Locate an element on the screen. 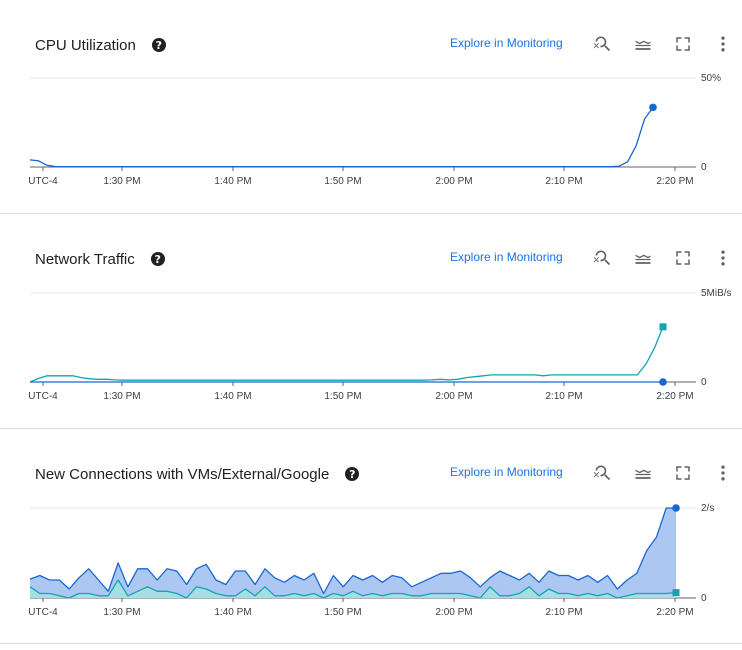 This screenshot has width=742, height=650. y-axis-max-label: 5MiB/s is located at coordinates (716, 293).